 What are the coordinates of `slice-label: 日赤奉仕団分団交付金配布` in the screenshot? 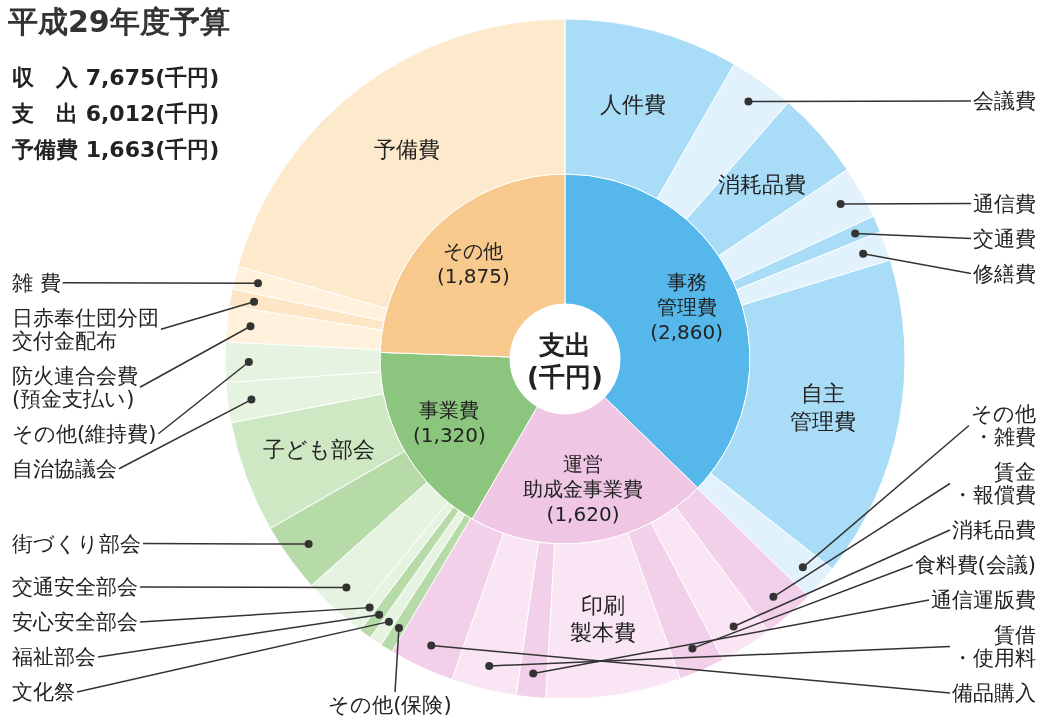 It's located at (85, 329).